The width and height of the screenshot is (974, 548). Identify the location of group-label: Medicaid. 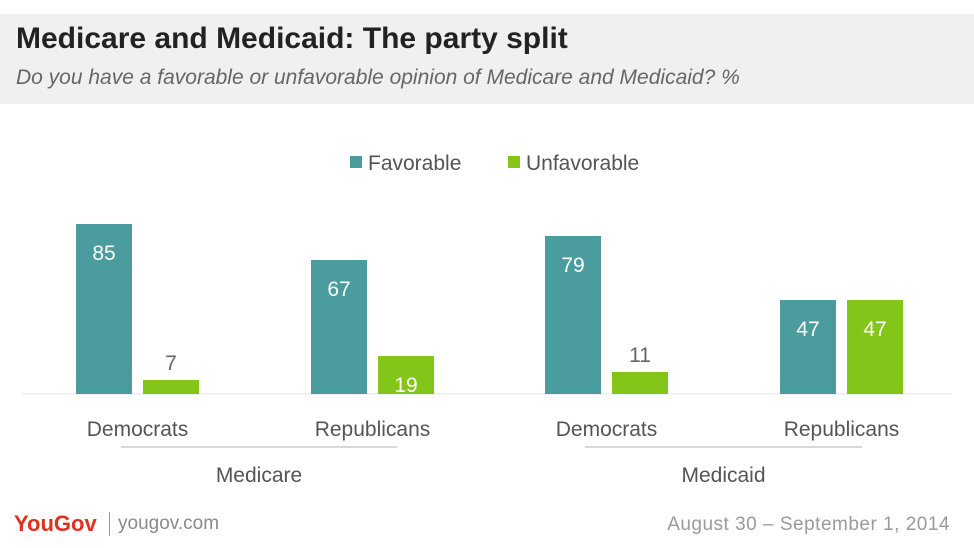
(723, 475).